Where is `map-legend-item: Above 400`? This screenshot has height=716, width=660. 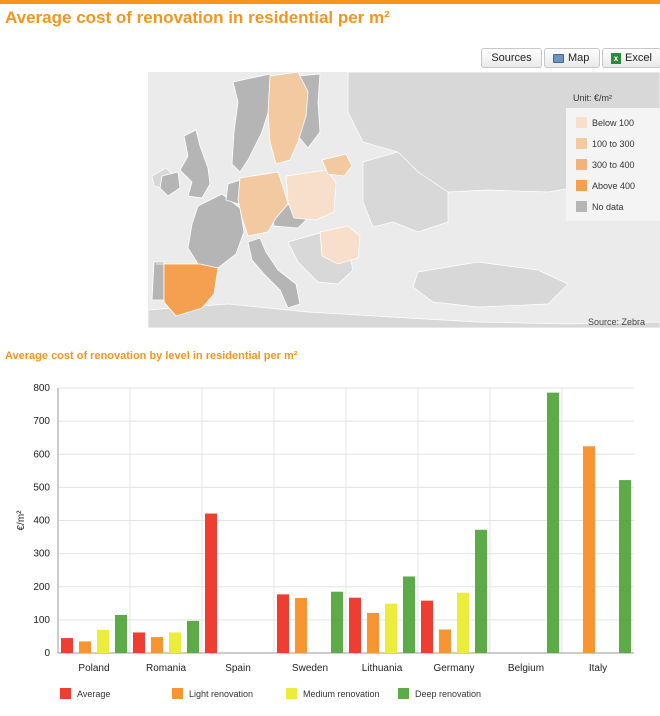 map-legend-item: Above 400 is located at coordinates (616, 185).